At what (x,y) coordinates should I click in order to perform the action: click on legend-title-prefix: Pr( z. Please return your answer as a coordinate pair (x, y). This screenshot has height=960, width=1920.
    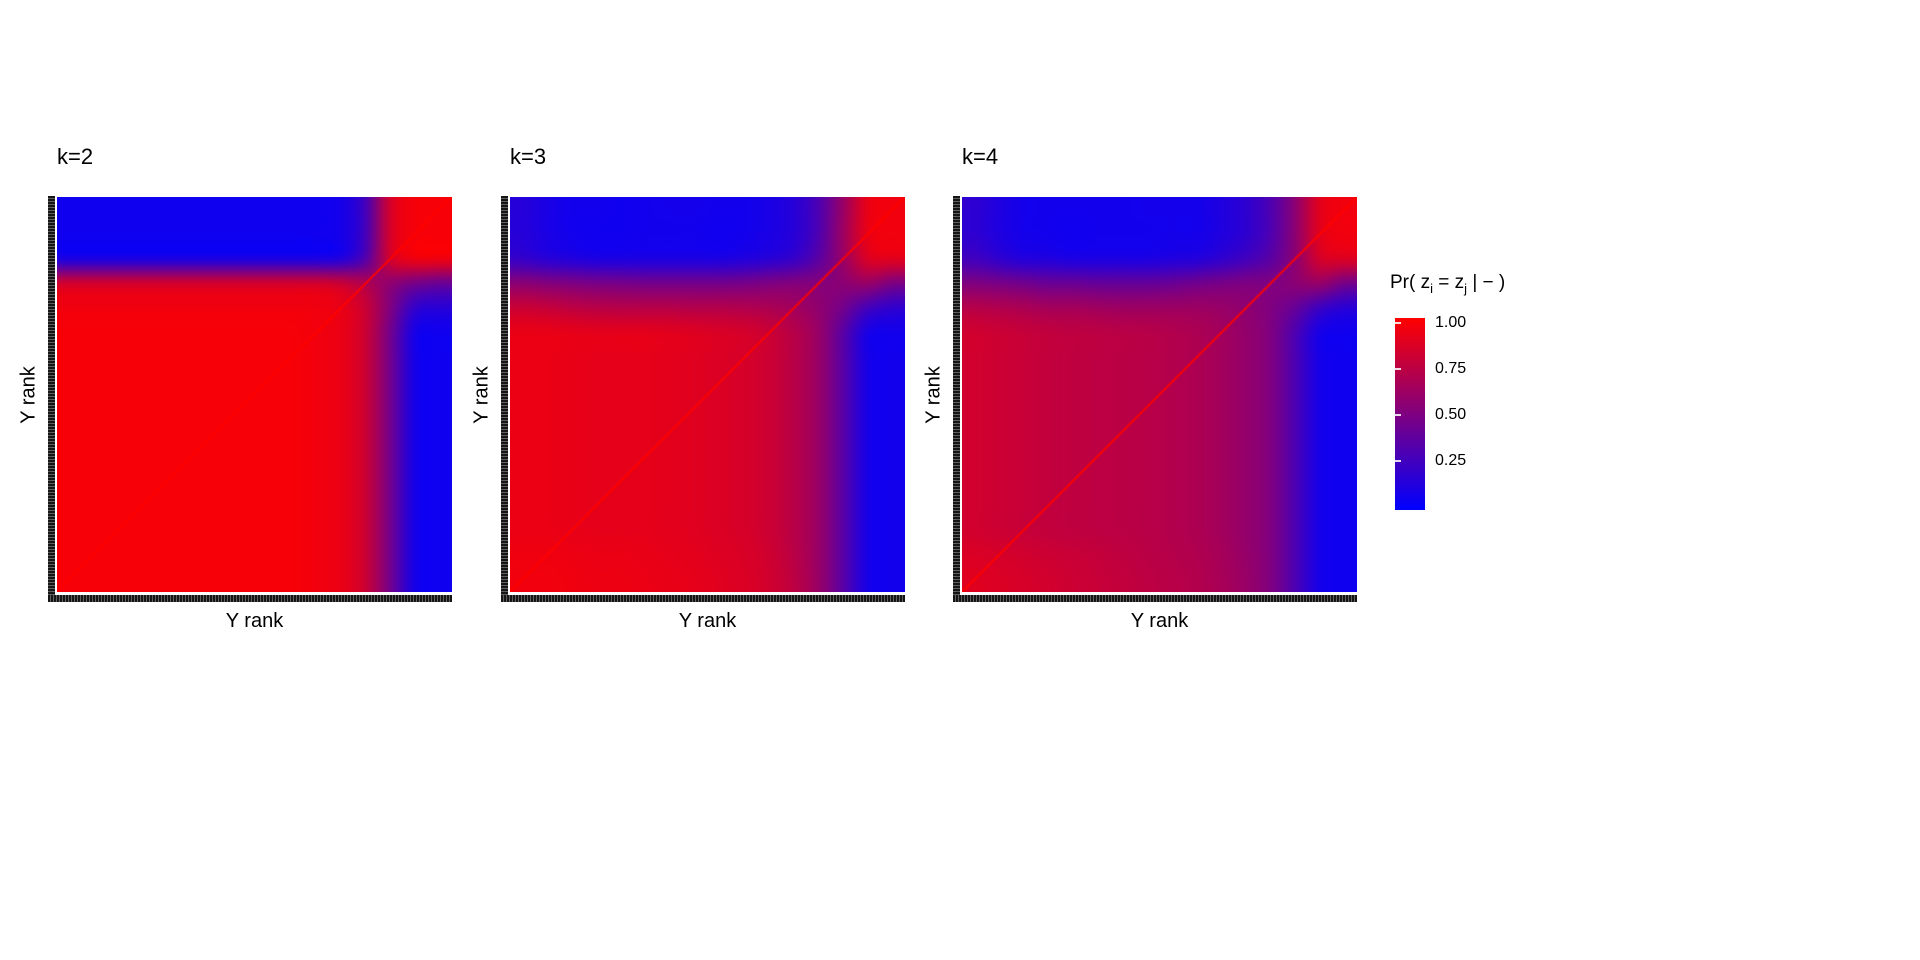
    Looking at the image, I should click on (1410, 282).